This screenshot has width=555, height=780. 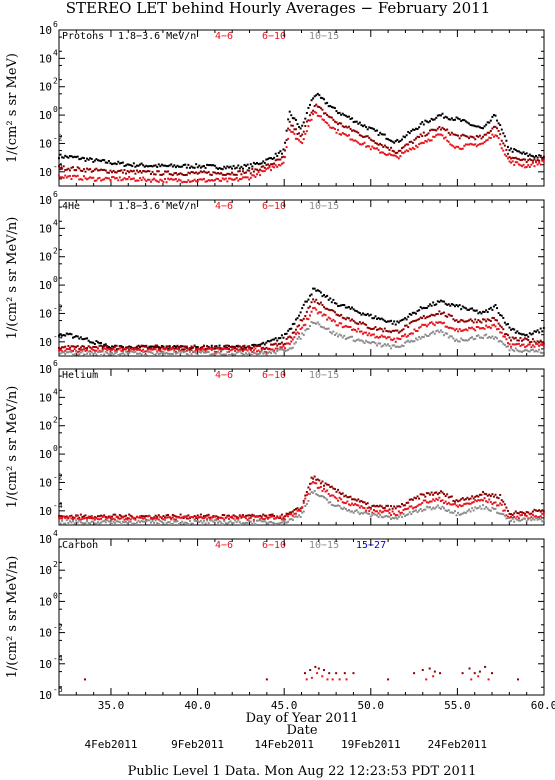 What do you see at coordinates (302, 718) in the screenshot?
I see `x-axis-label: Day of Year 2011` at bounding box center [302, 718].